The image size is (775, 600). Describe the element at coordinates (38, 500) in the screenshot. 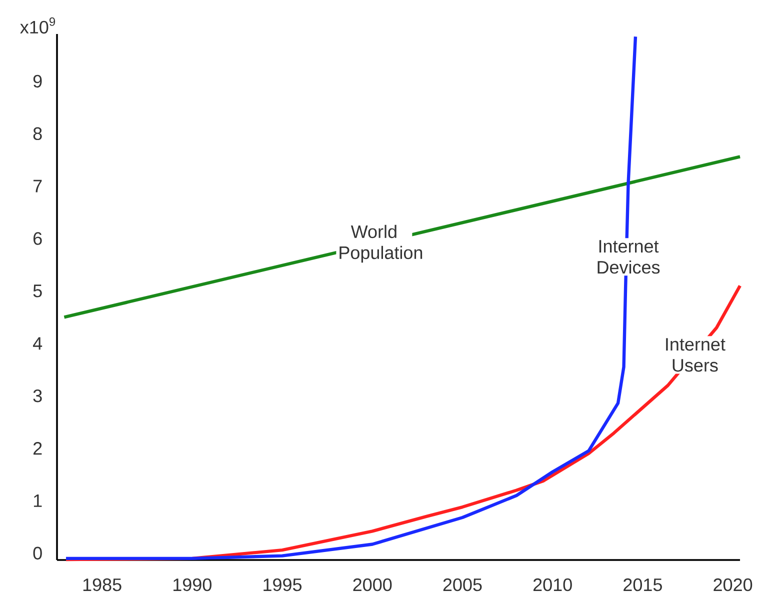

I see `y-tick-label: 1` at that location.